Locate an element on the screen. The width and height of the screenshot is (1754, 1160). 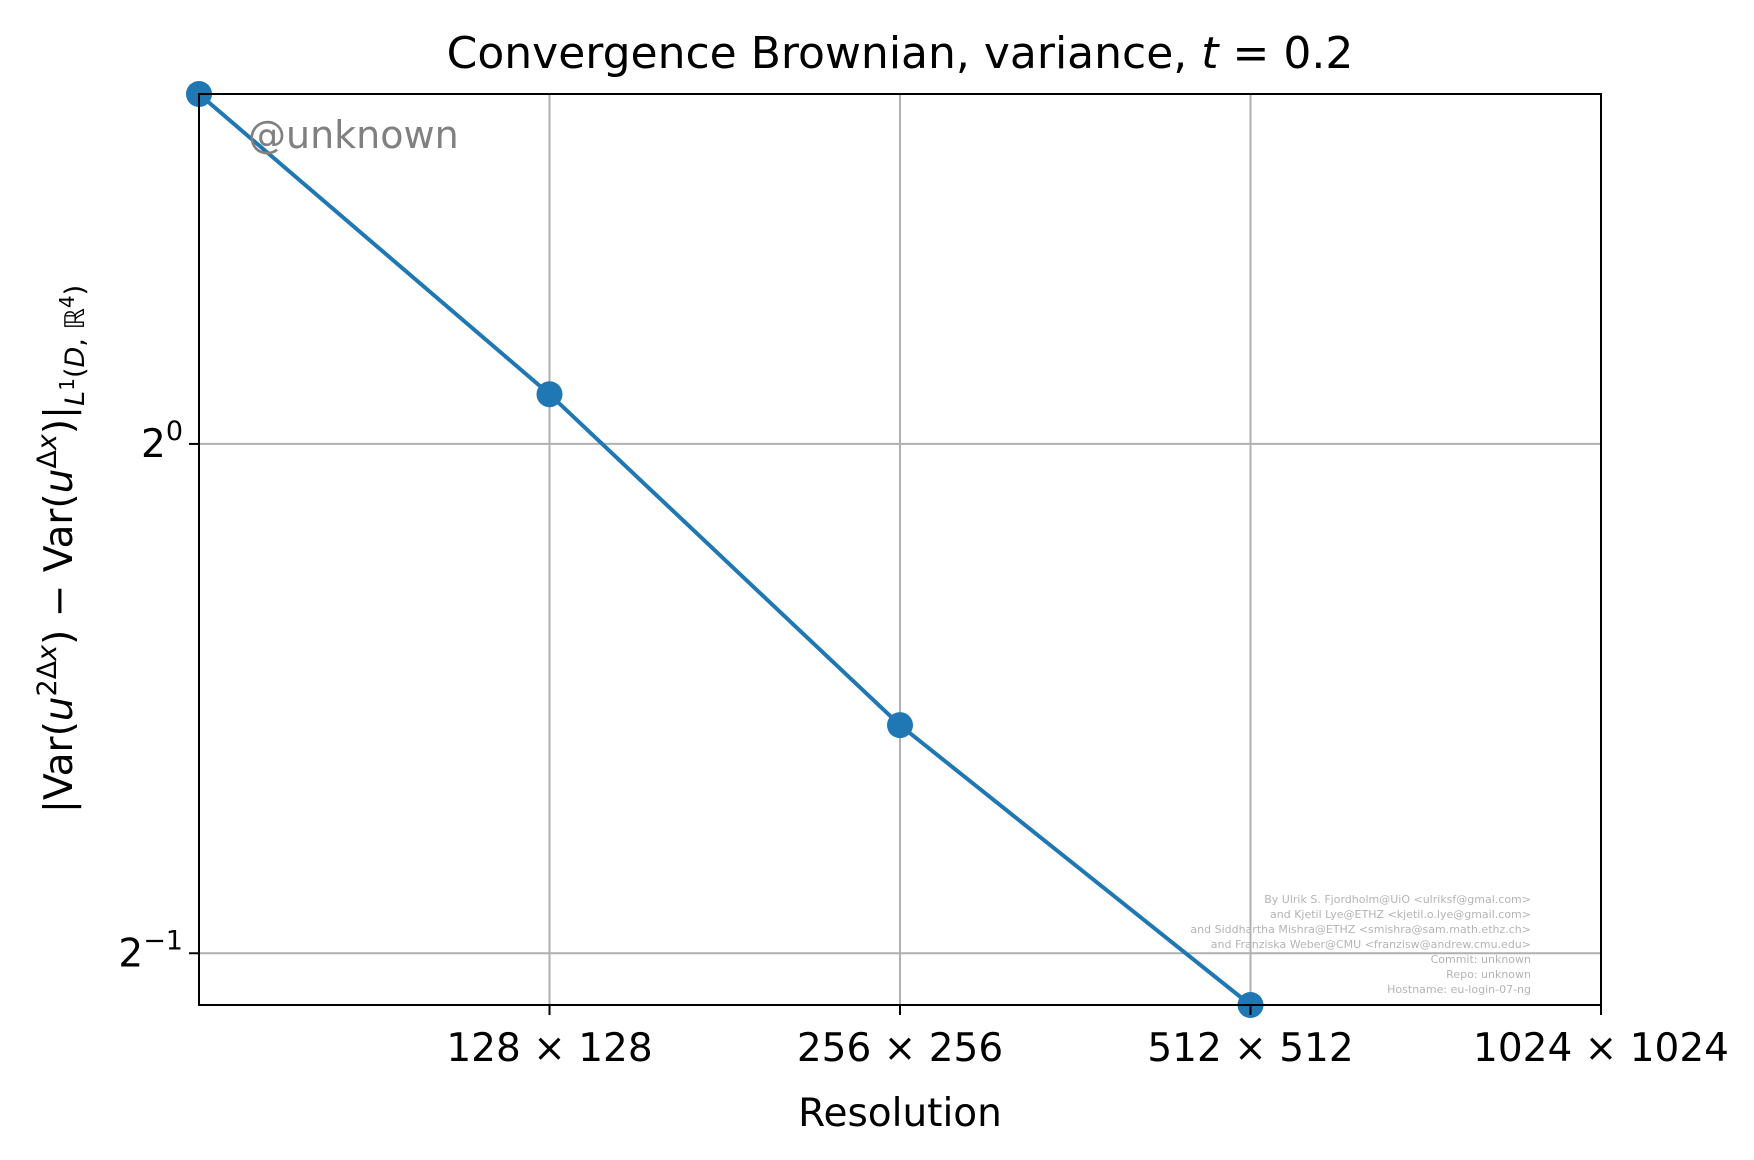
x-axis-ticks: 128 × 128 256 × 256 512 × 512 1024 × 1024 is located at coordinates (1087, 1038).